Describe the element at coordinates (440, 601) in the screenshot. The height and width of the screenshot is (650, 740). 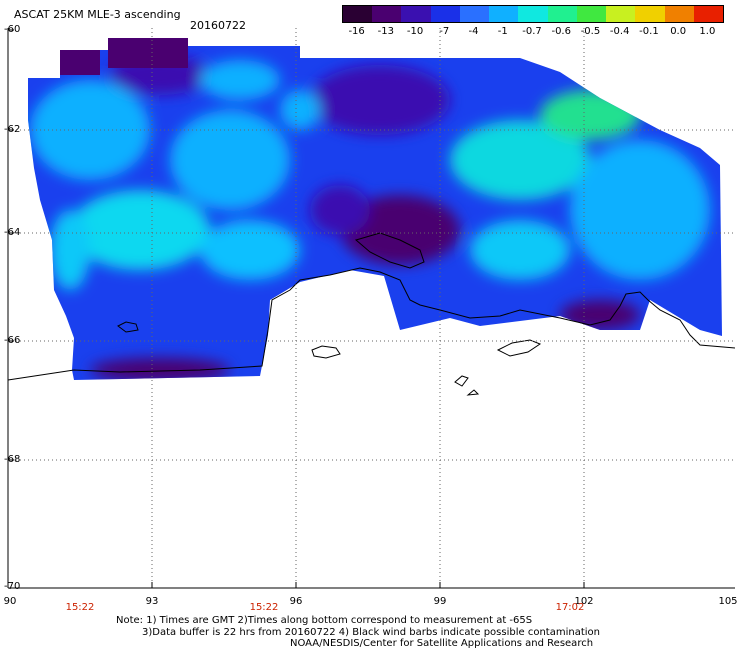
I see `lon-label: 99` at that location.